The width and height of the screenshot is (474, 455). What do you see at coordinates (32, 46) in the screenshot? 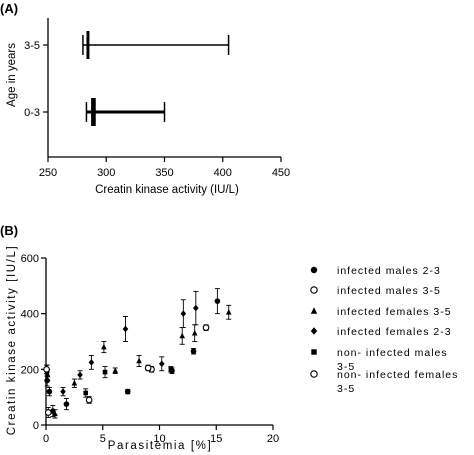
I see `a-y-tick-label: 3-5` at bounding box center [32, 46].